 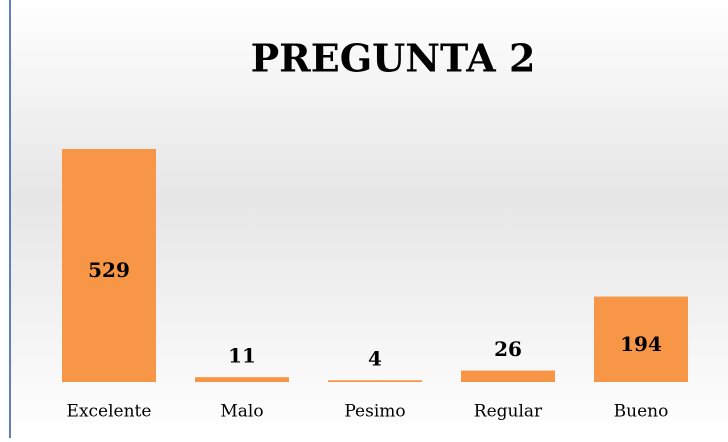 What do you see at coordinates (375, 359) in the screenshot?
I see `value-label: 4` at bounding box center [375, 359].